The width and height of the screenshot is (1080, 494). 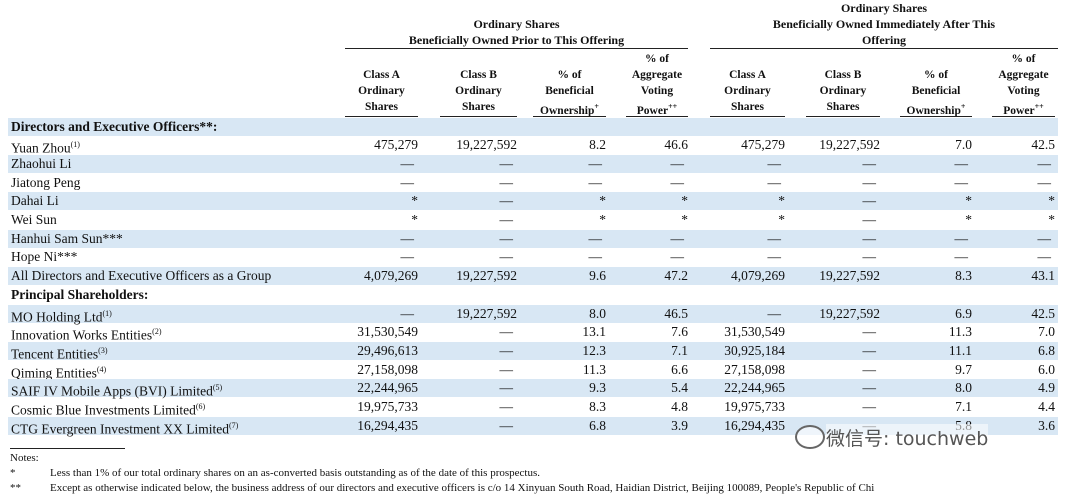 I want to click on row-name: Tencent Entities(3), so click(x=59, y=353).